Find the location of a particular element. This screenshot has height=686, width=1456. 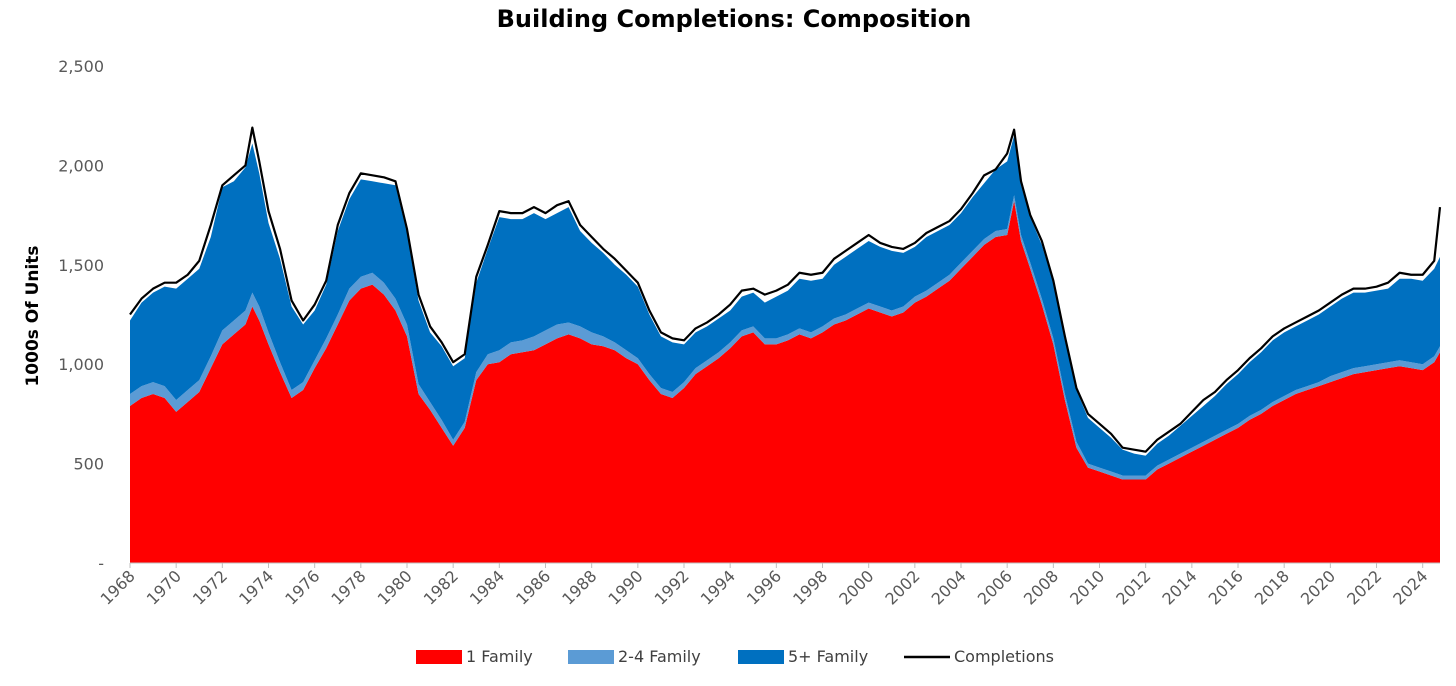

x-tick-label: 1990 is located at coordinates (625, 587).